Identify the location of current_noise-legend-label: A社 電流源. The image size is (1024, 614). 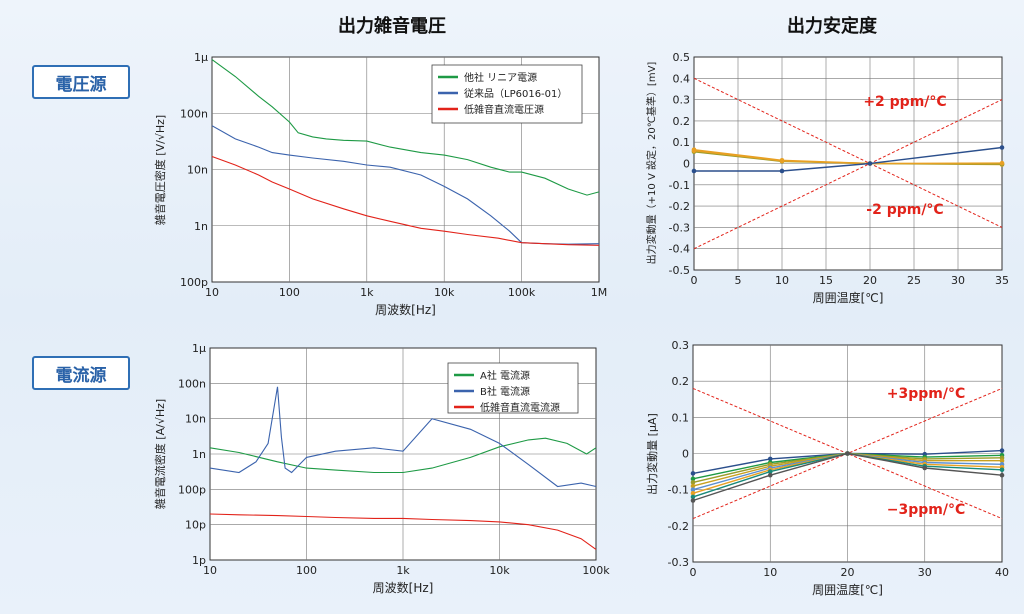
(505, 375).